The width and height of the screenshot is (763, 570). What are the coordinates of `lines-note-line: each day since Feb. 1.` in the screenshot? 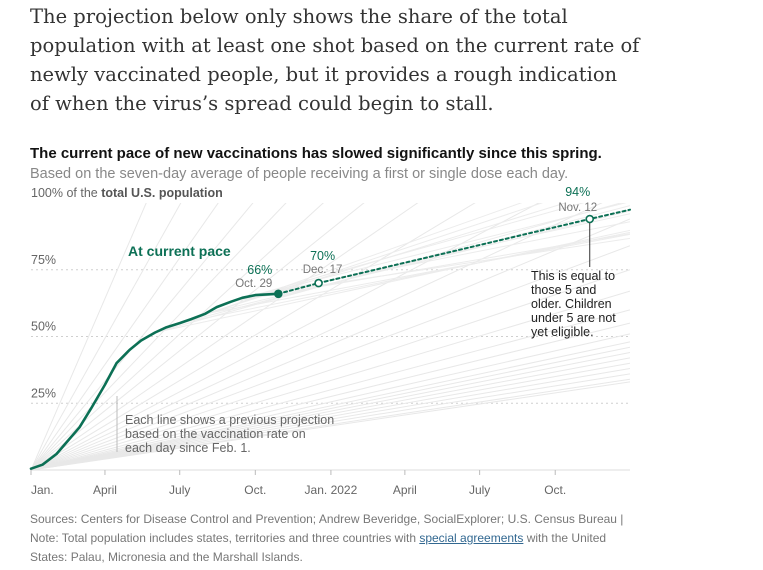 It's located at (188, 448).